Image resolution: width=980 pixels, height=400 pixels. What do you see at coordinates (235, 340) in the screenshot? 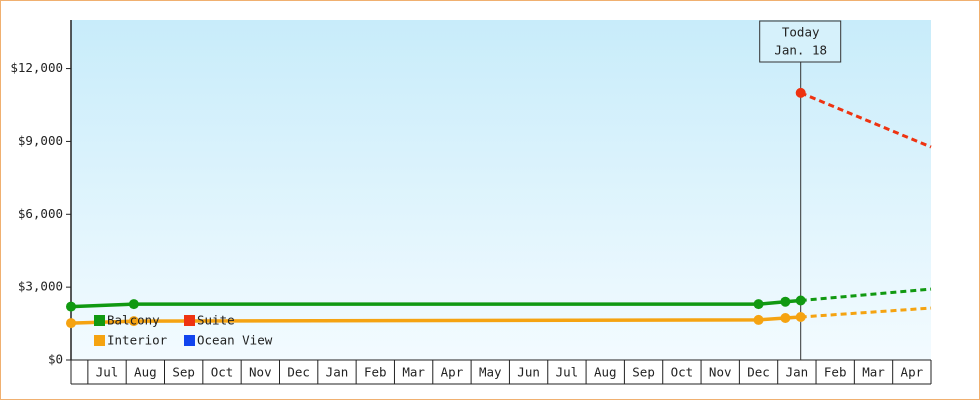
I see `legend-label: Ocean View` at bounding box center [235, 340].